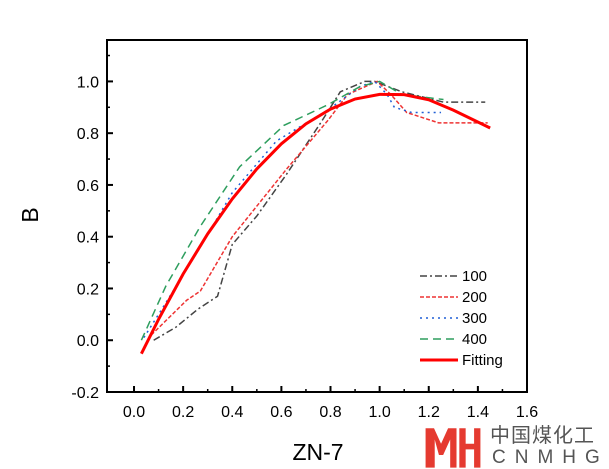  I want to click on logo-mark-icon, so click(453, 448).